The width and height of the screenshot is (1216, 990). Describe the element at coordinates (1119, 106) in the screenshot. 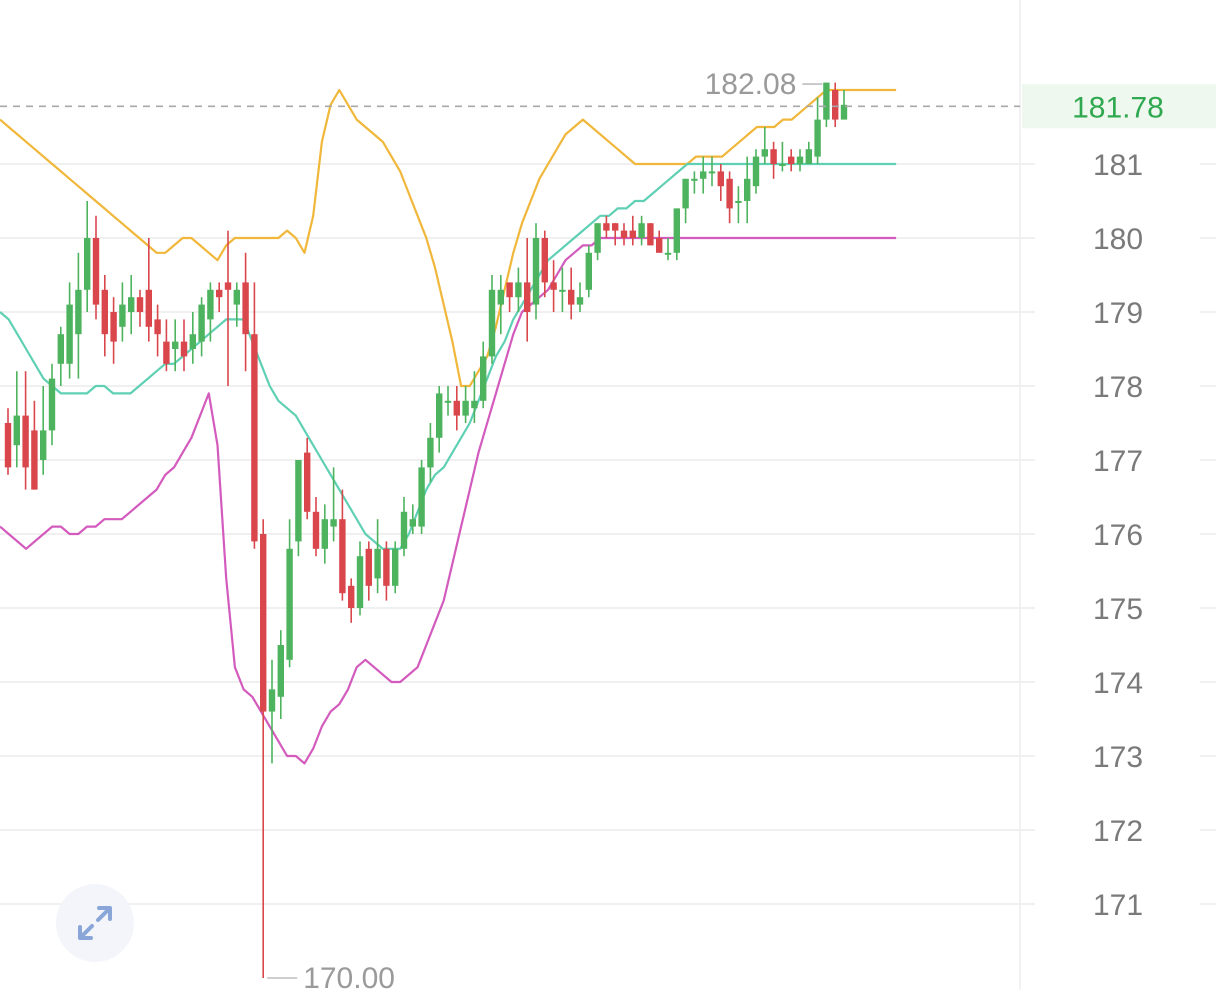

I see `last-price-badge` at that location.